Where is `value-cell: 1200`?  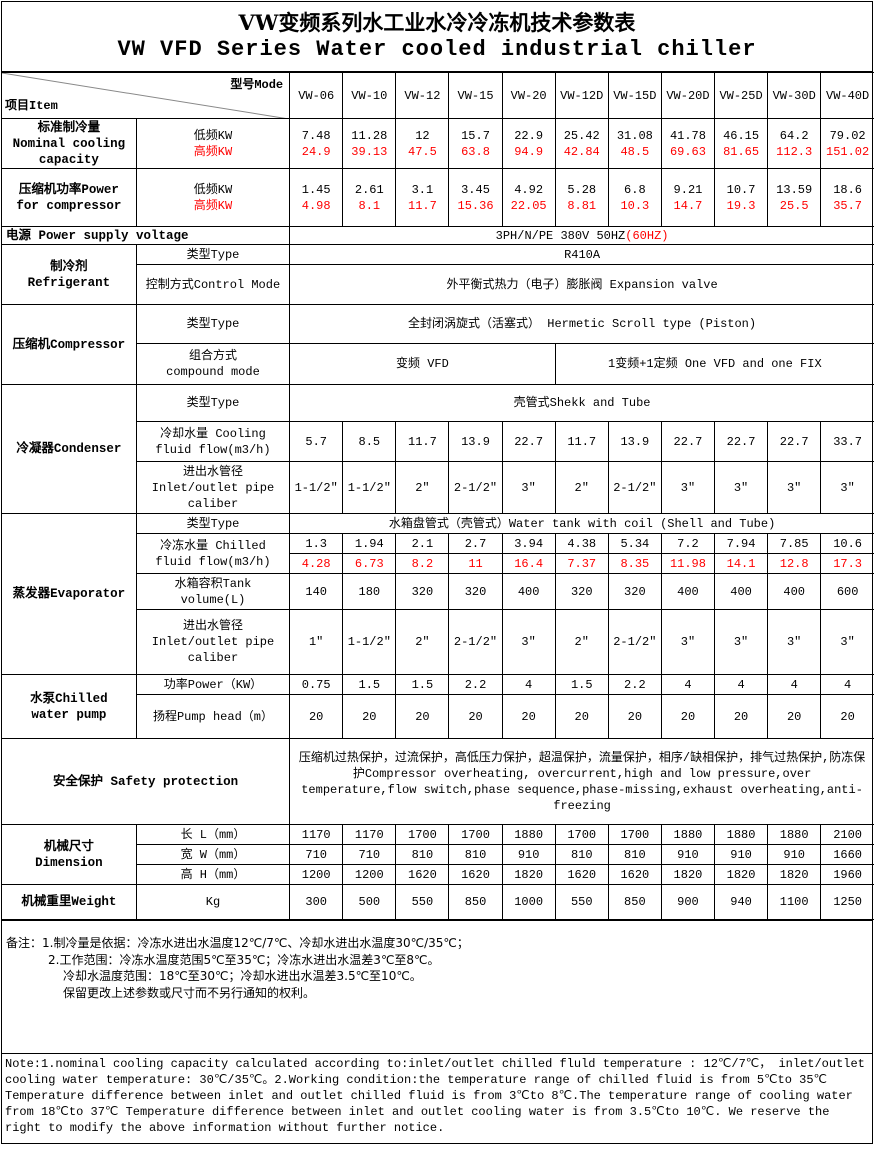
value-cell: 1200 is located at coordinates (316, 874).